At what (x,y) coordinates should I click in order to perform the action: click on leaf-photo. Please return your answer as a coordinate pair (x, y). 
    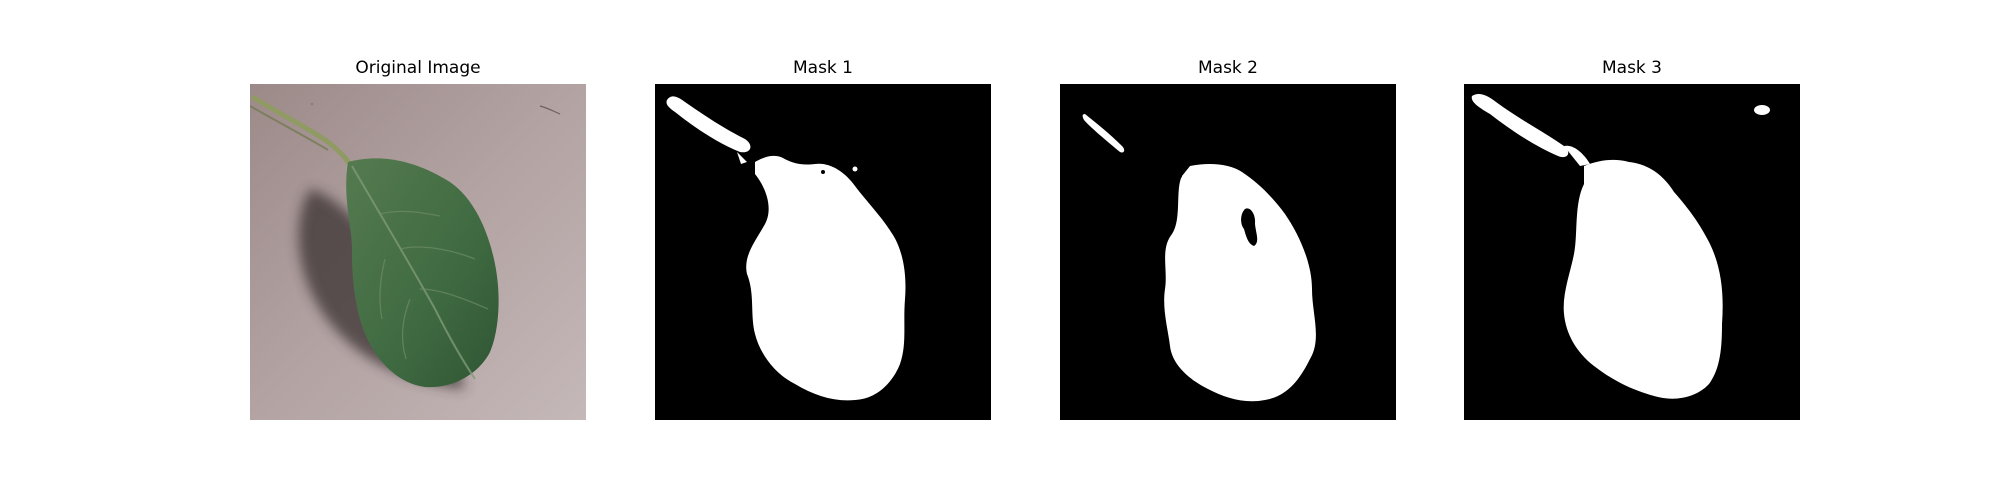
    Looking at the image, I should click on (418, 252).